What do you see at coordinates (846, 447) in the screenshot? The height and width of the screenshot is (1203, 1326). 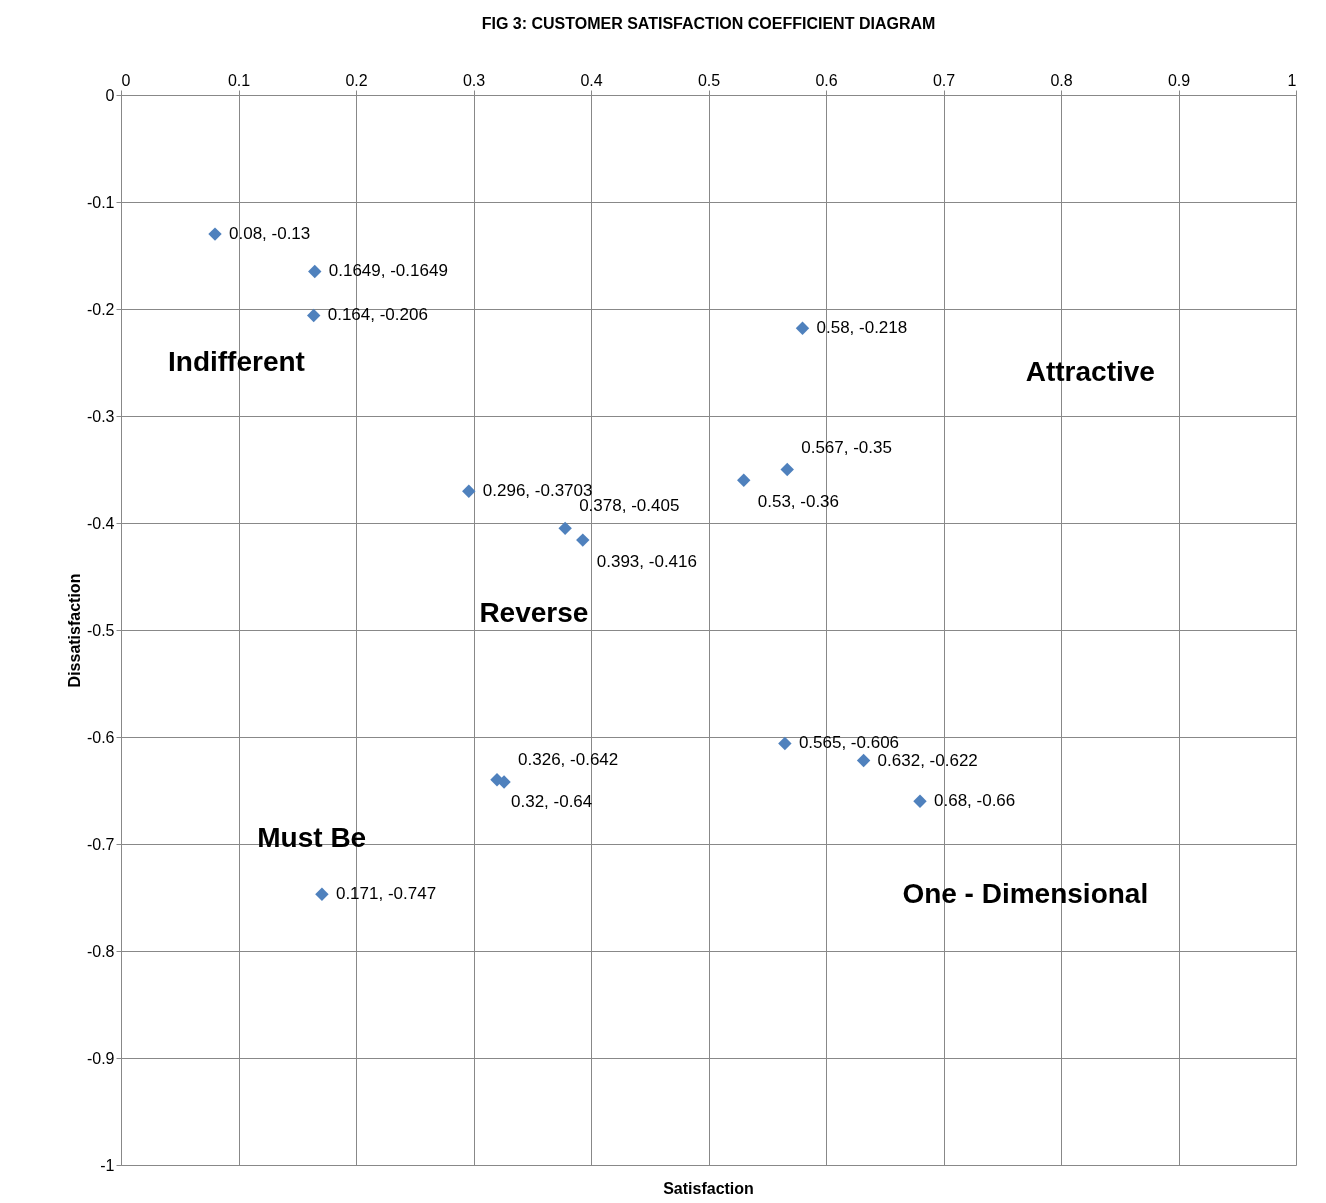 I see `data-label: 0.567, -0.35` at bounding box center [846, 447].